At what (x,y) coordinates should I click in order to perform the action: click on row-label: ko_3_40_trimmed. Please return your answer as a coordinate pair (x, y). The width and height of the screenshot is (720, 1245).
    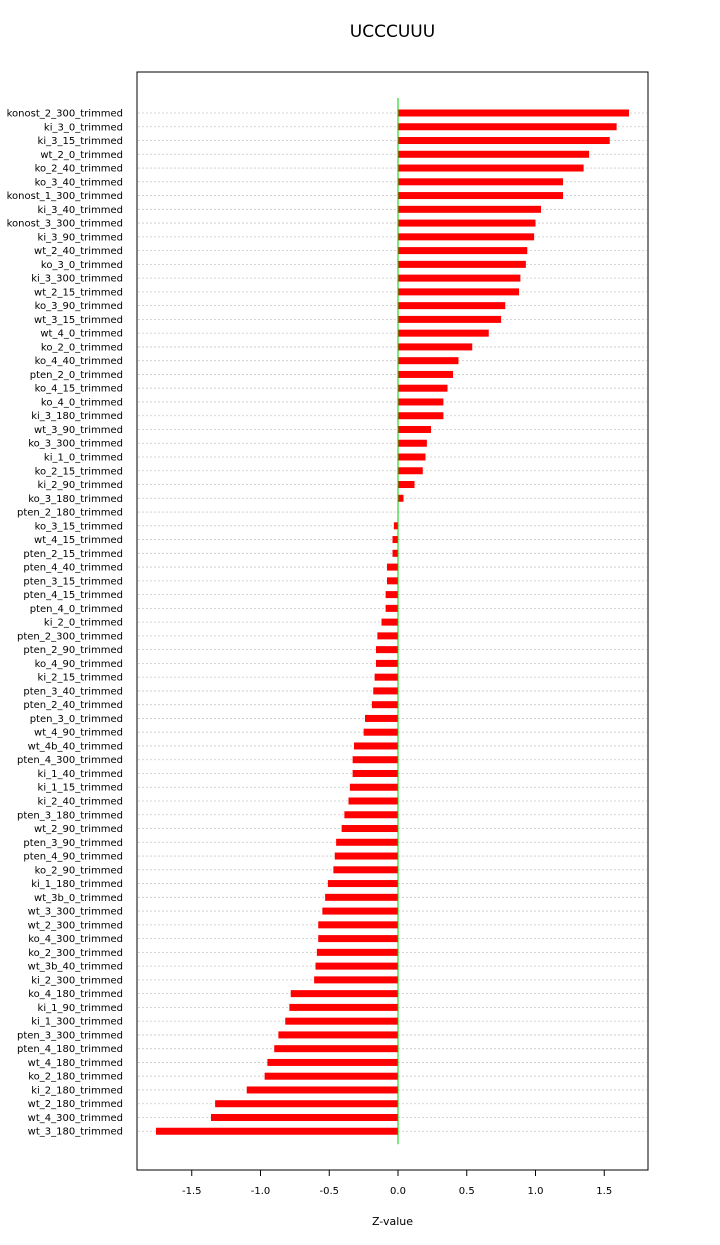
    Looking at the image, I should click on (79, 182).